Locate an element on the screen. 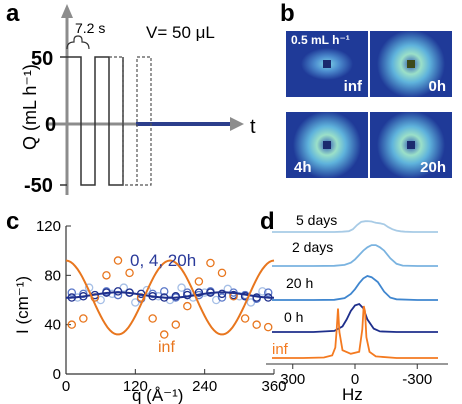 Image resolution: width=462 pixels, height=404 pixels. c-y-tick-label: 40 is located at coordinates (52, 325).